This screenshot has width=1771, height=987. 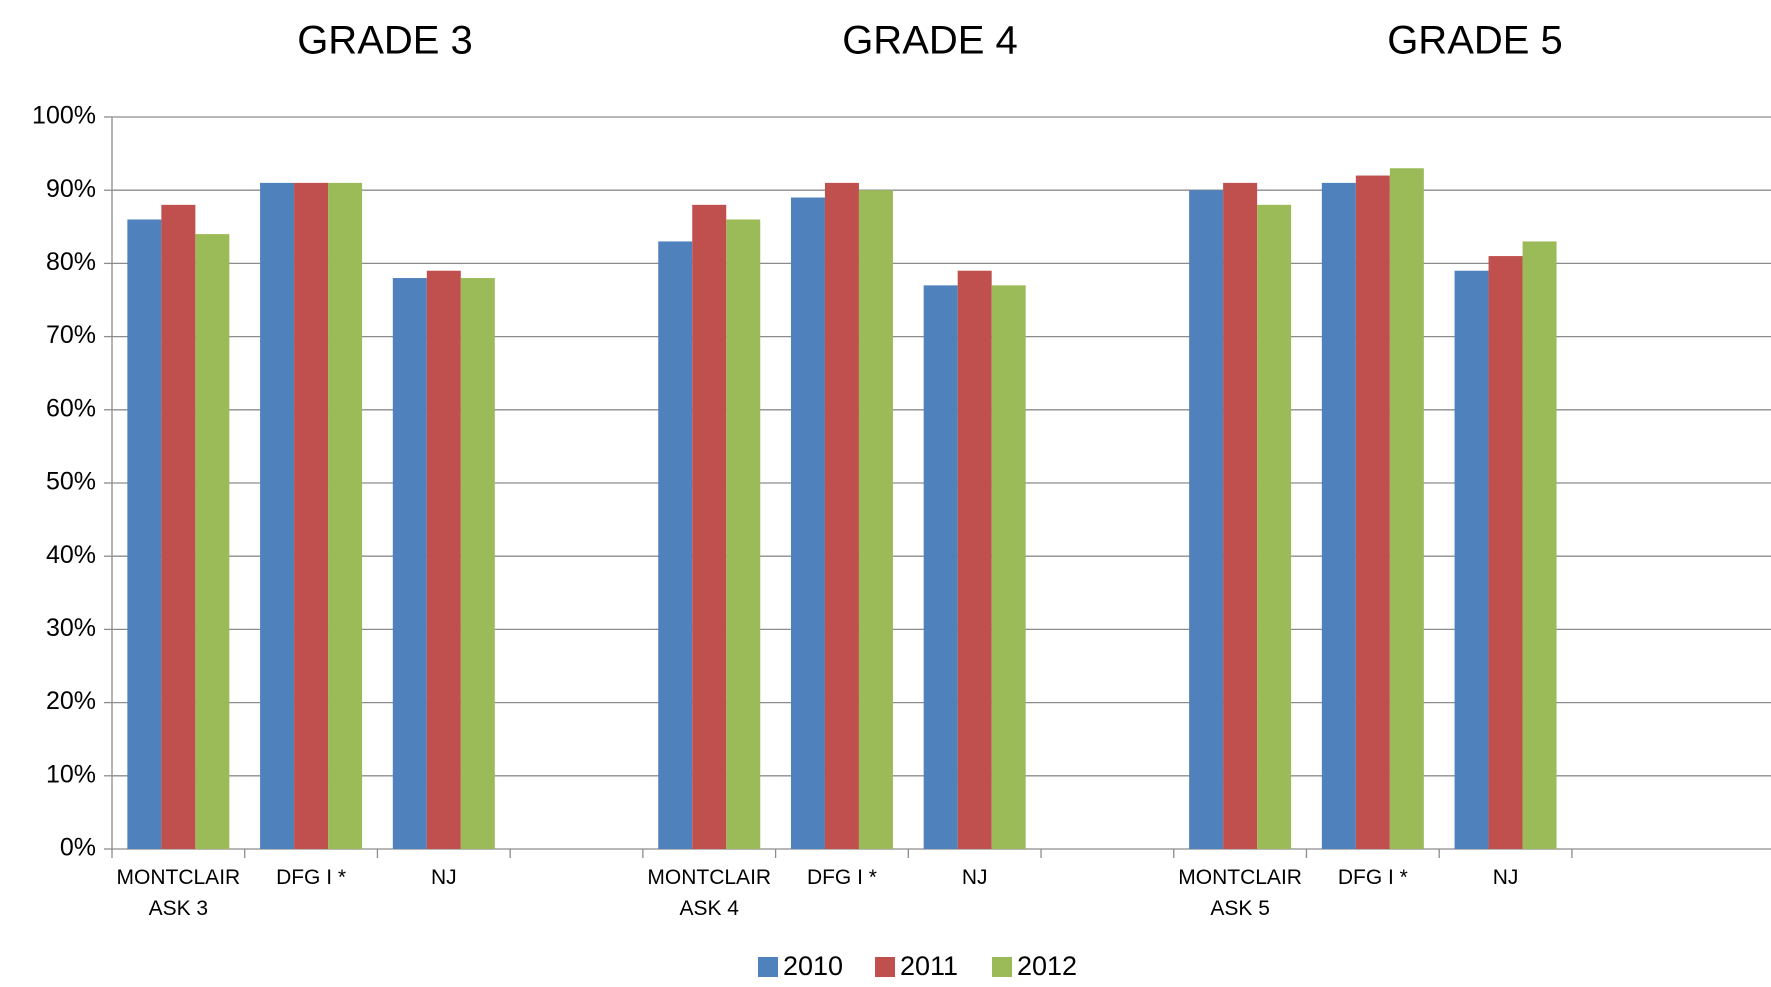 I want to click on y-axis-tick-labels: 0% 10% 20% 30% 40% 50% 60% 70% 80% 90% 100%, so click(x=64, y=482).